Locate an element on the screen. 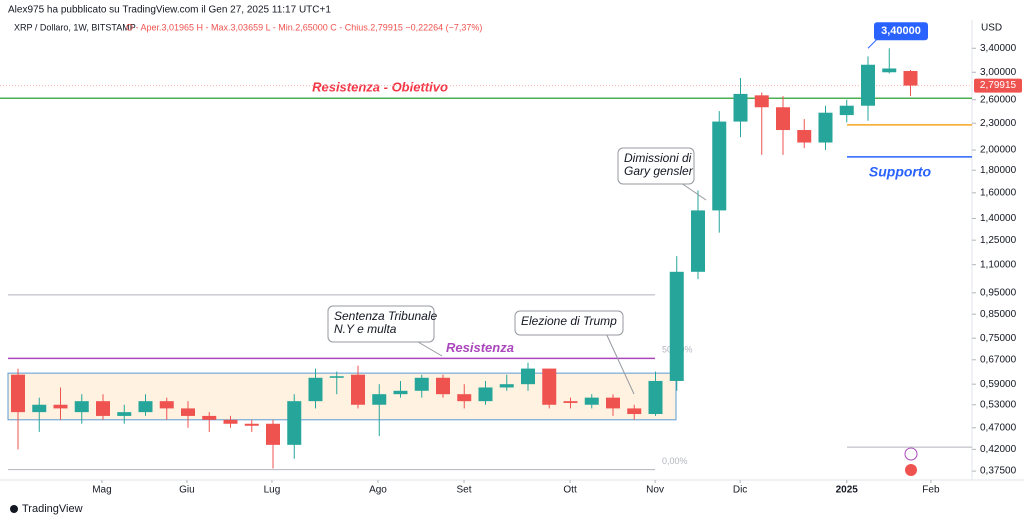 This screenshot has height=526, width=1024. y-tick-label: 0,37500 is located at coordinates (998, 471).